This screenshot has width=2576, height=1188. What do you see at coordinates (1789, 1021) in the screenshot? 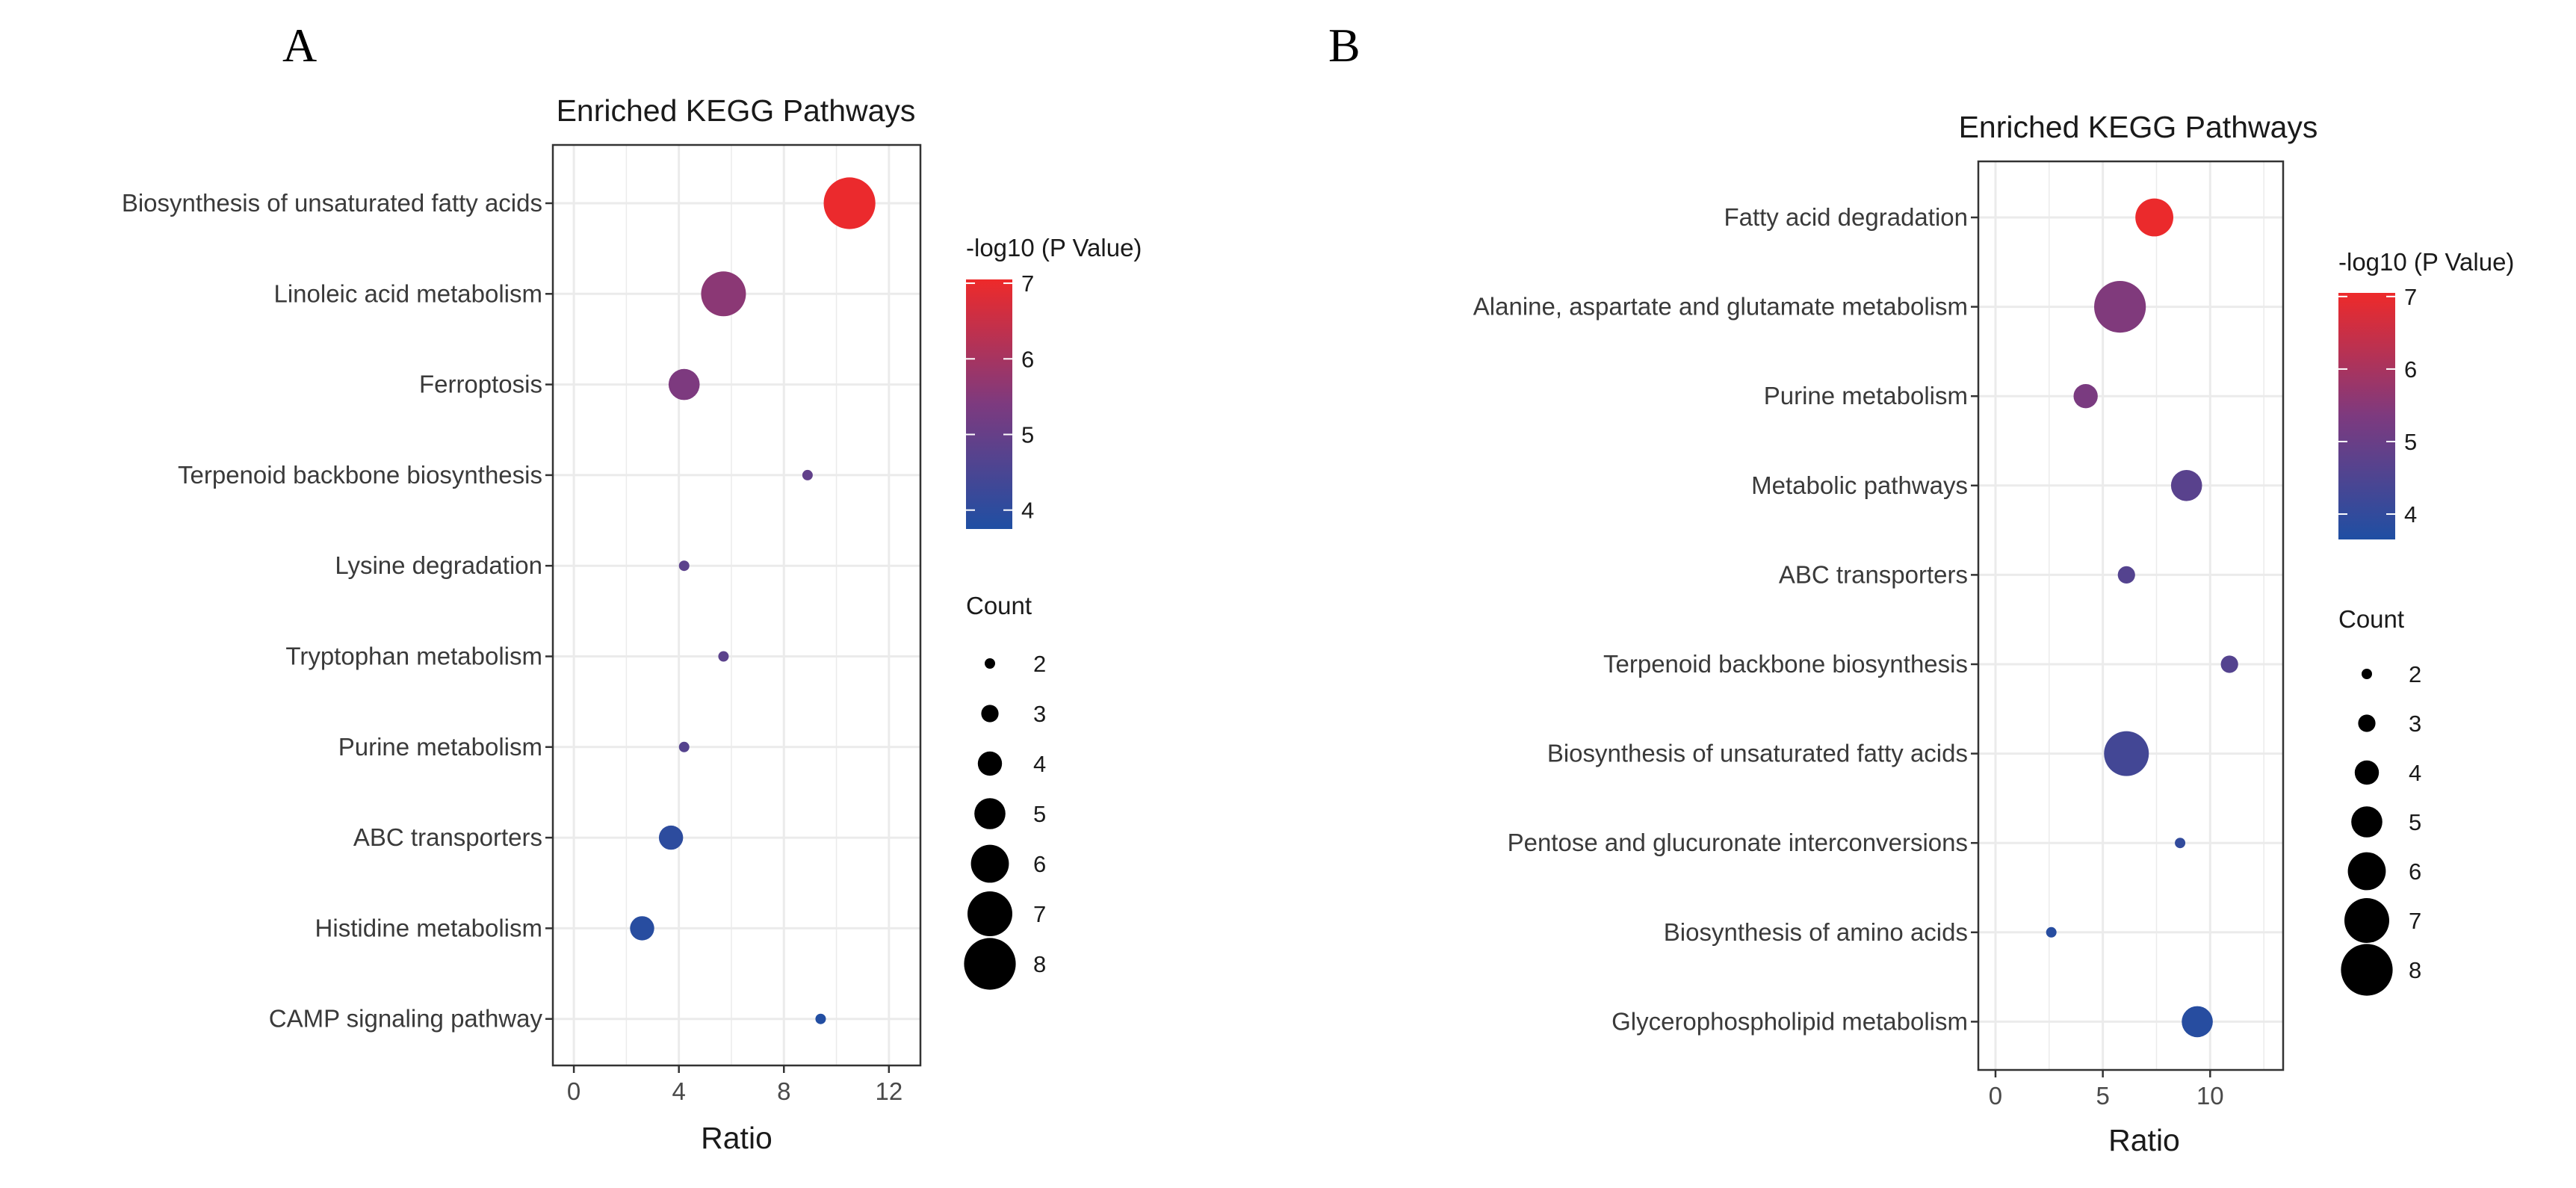
I see `y-tick-label: Glycerophospholipid metabolism` at bounding box center [1789, 1021].